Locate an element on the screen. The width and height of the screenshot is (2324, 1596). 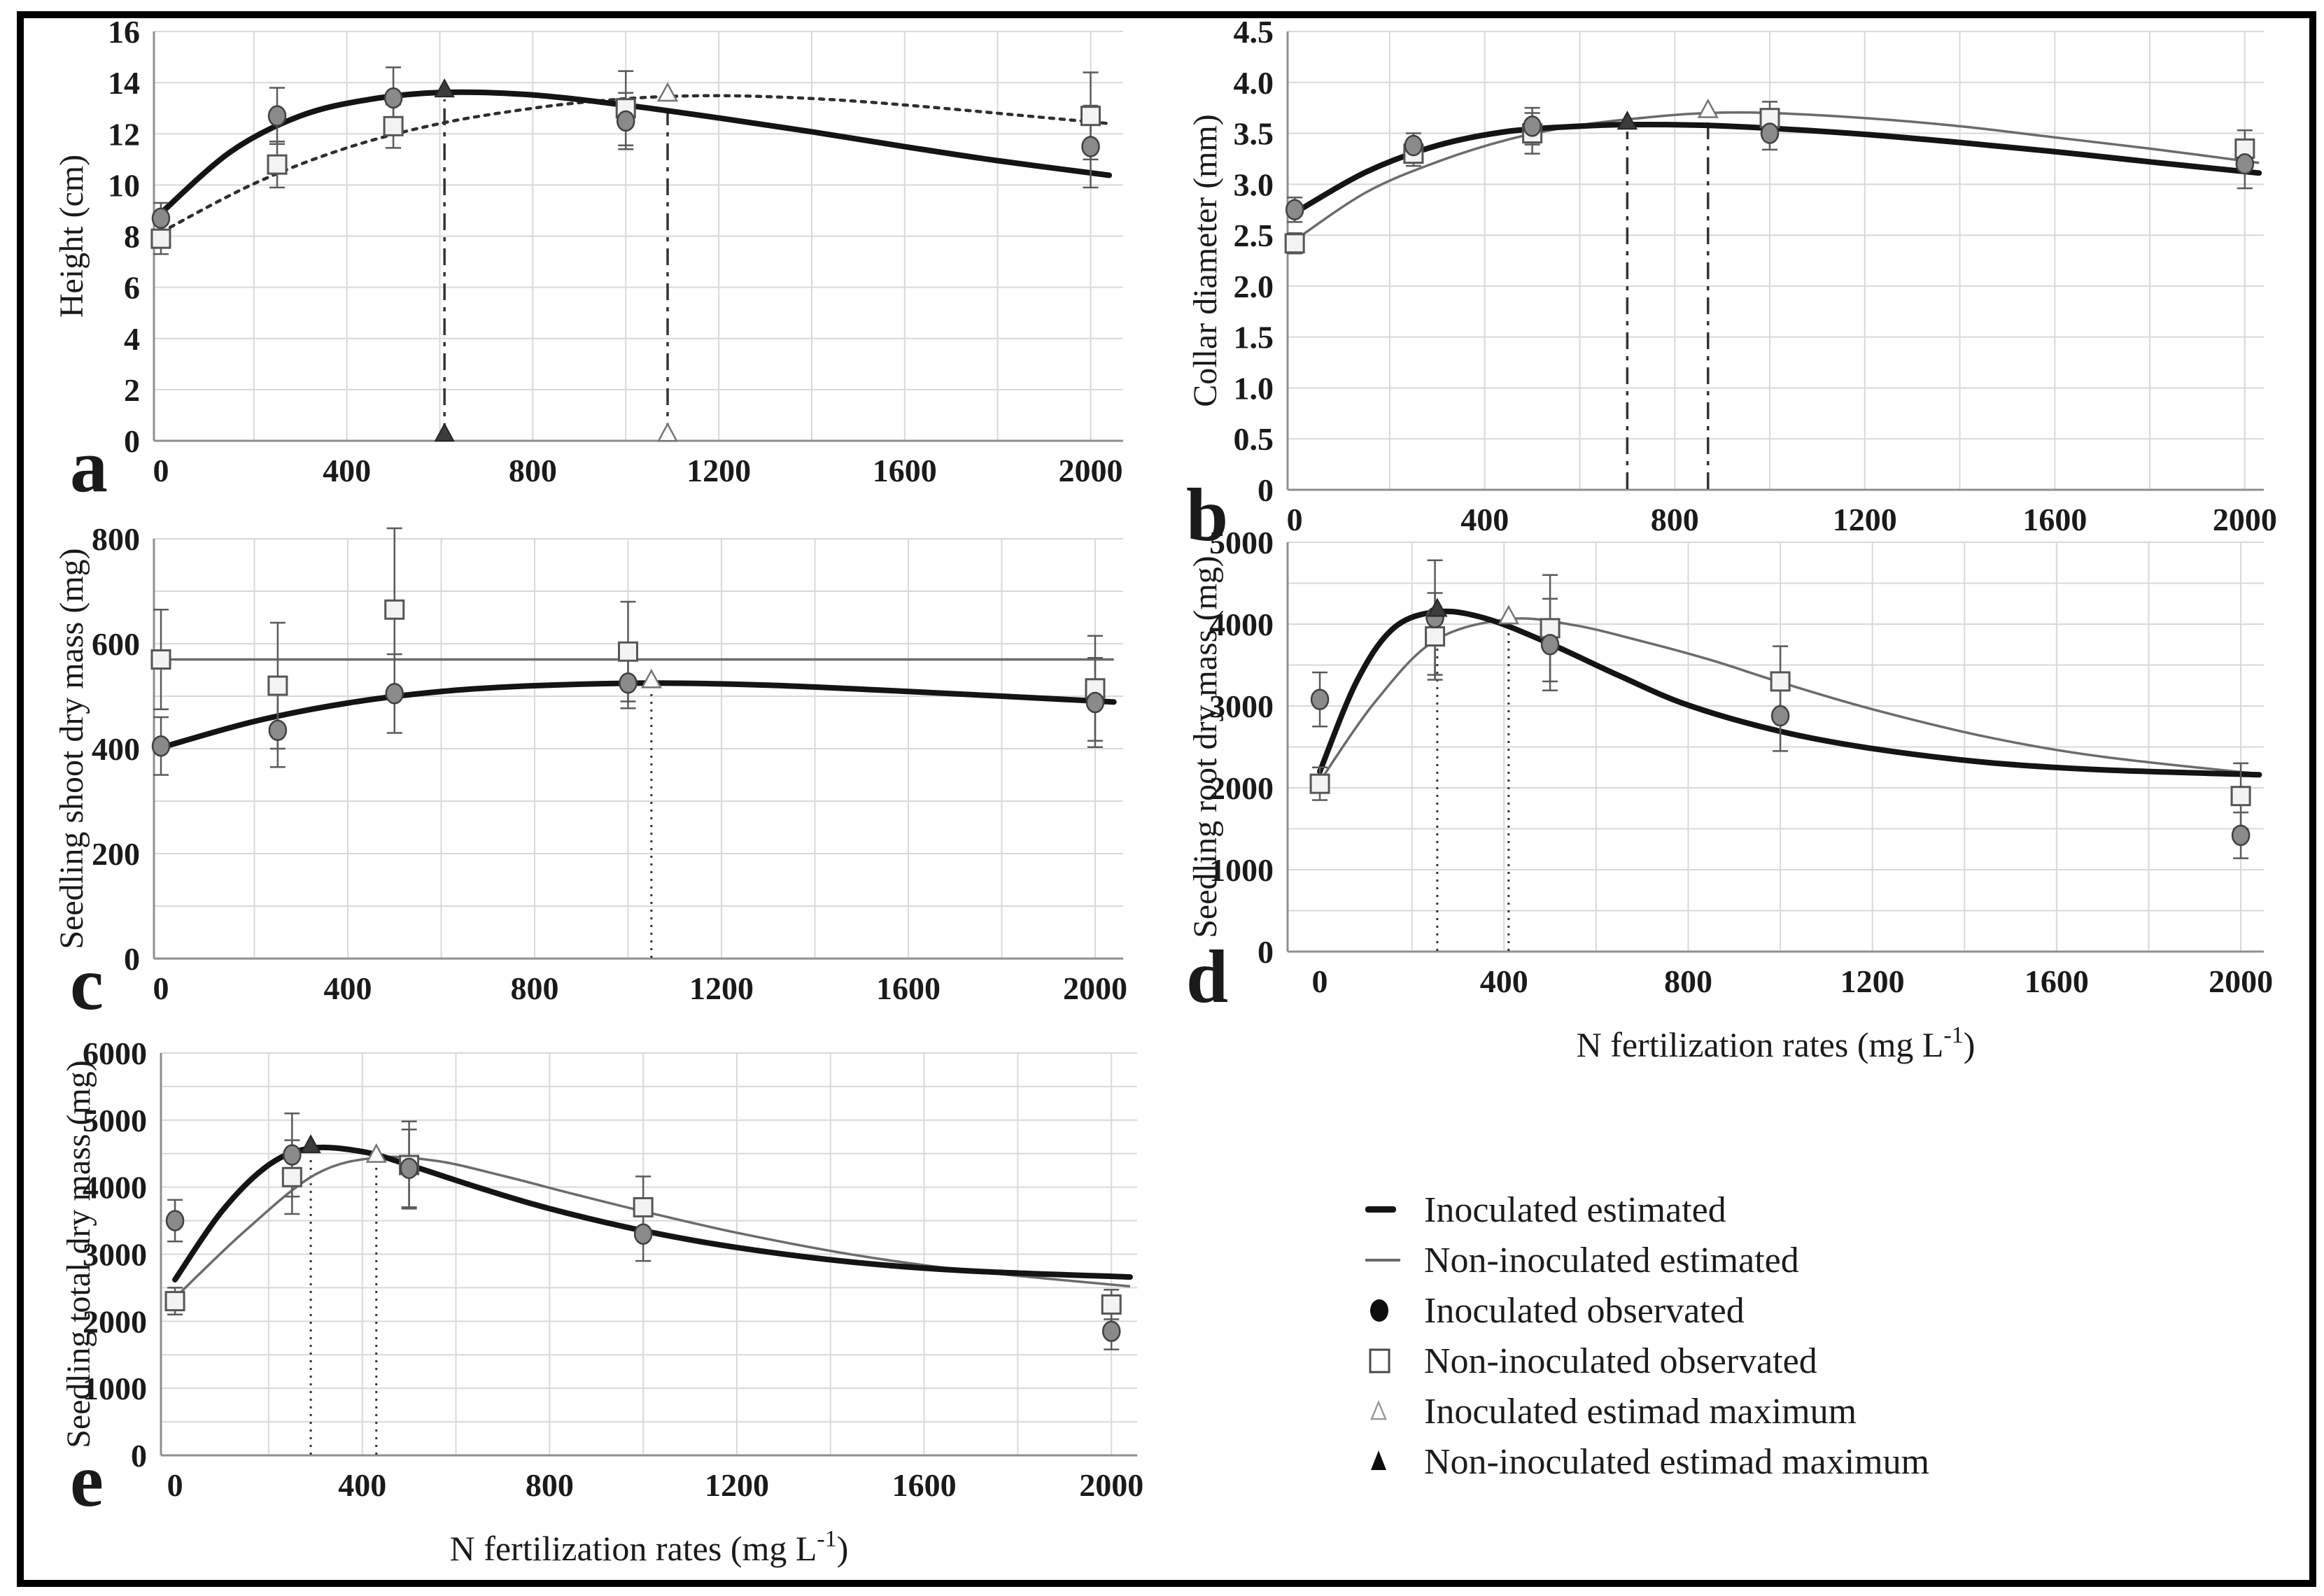
svg-text: 200 is located at coordinates (116, 854).